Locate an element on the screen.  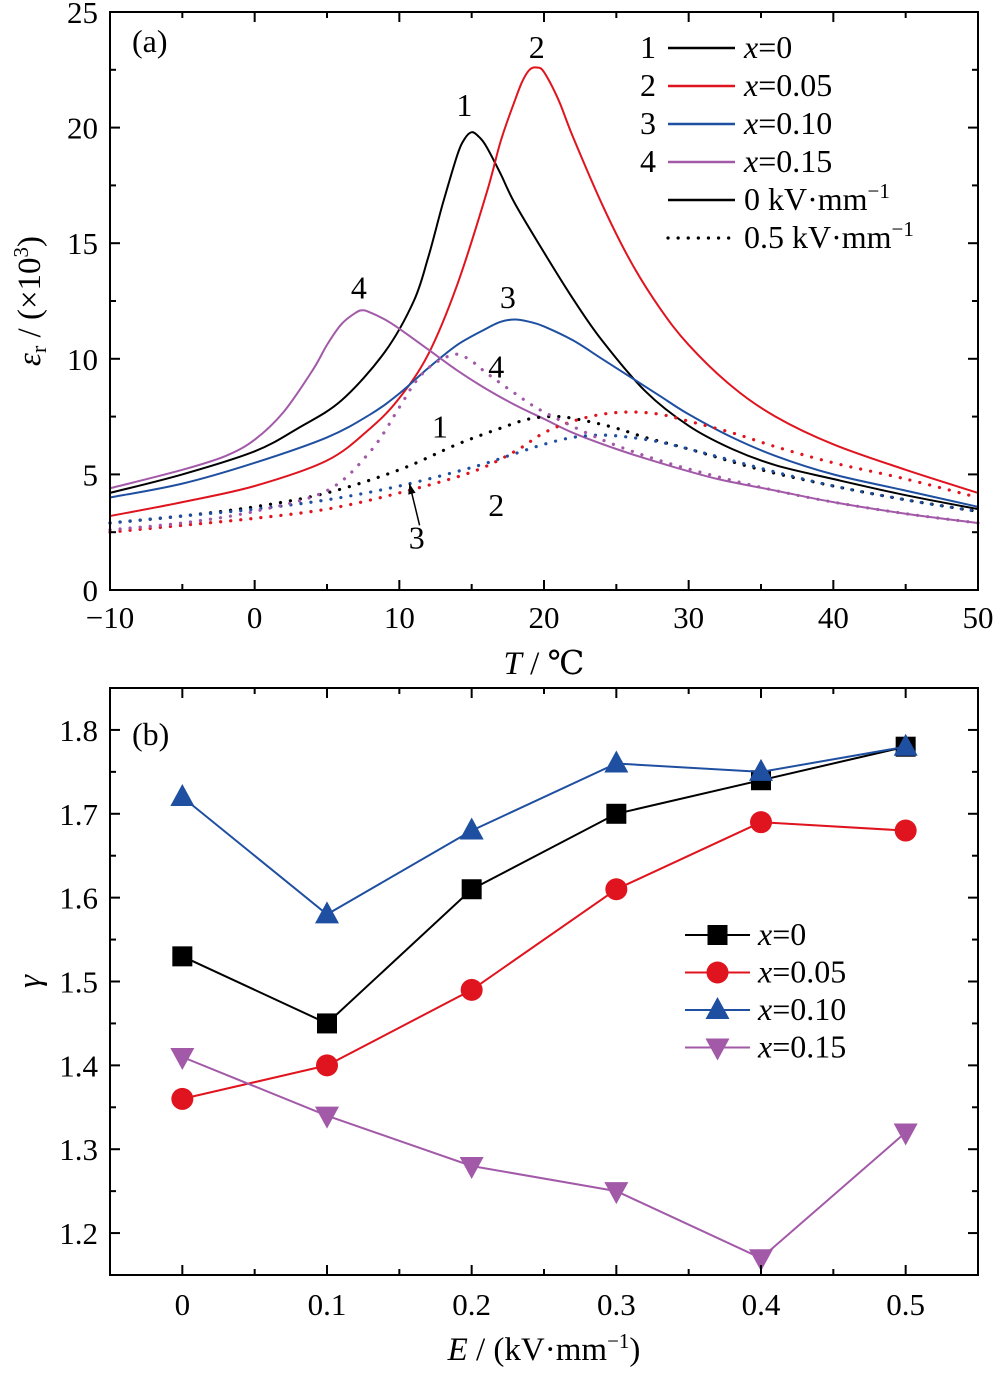
y-tick-label: 1.2 is located at coordinates (78, 1233).